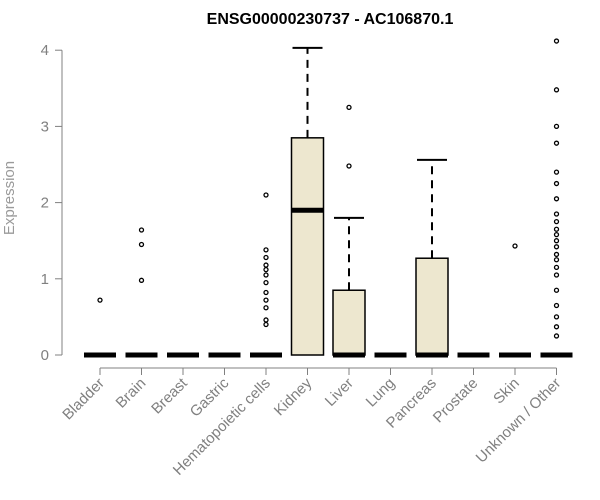 The width and height of the screenshot is (600, 500). I want to click on x-tick-label: Liver, so click(339, 392).